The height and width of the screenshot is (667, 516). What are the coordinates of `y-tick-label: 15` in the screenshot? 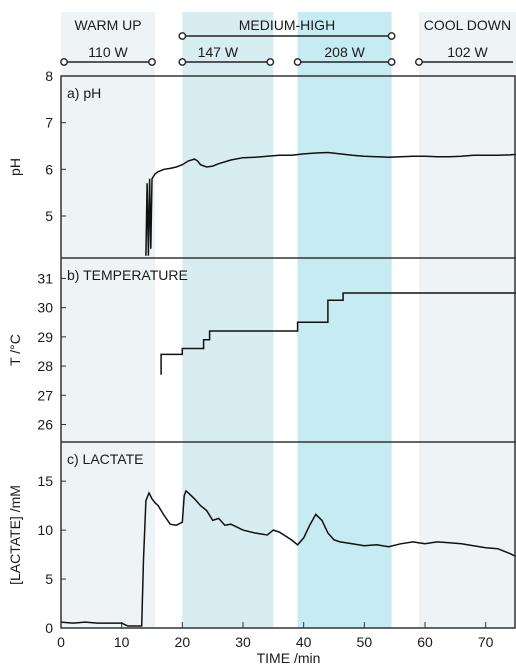 It's located at (45, 481).